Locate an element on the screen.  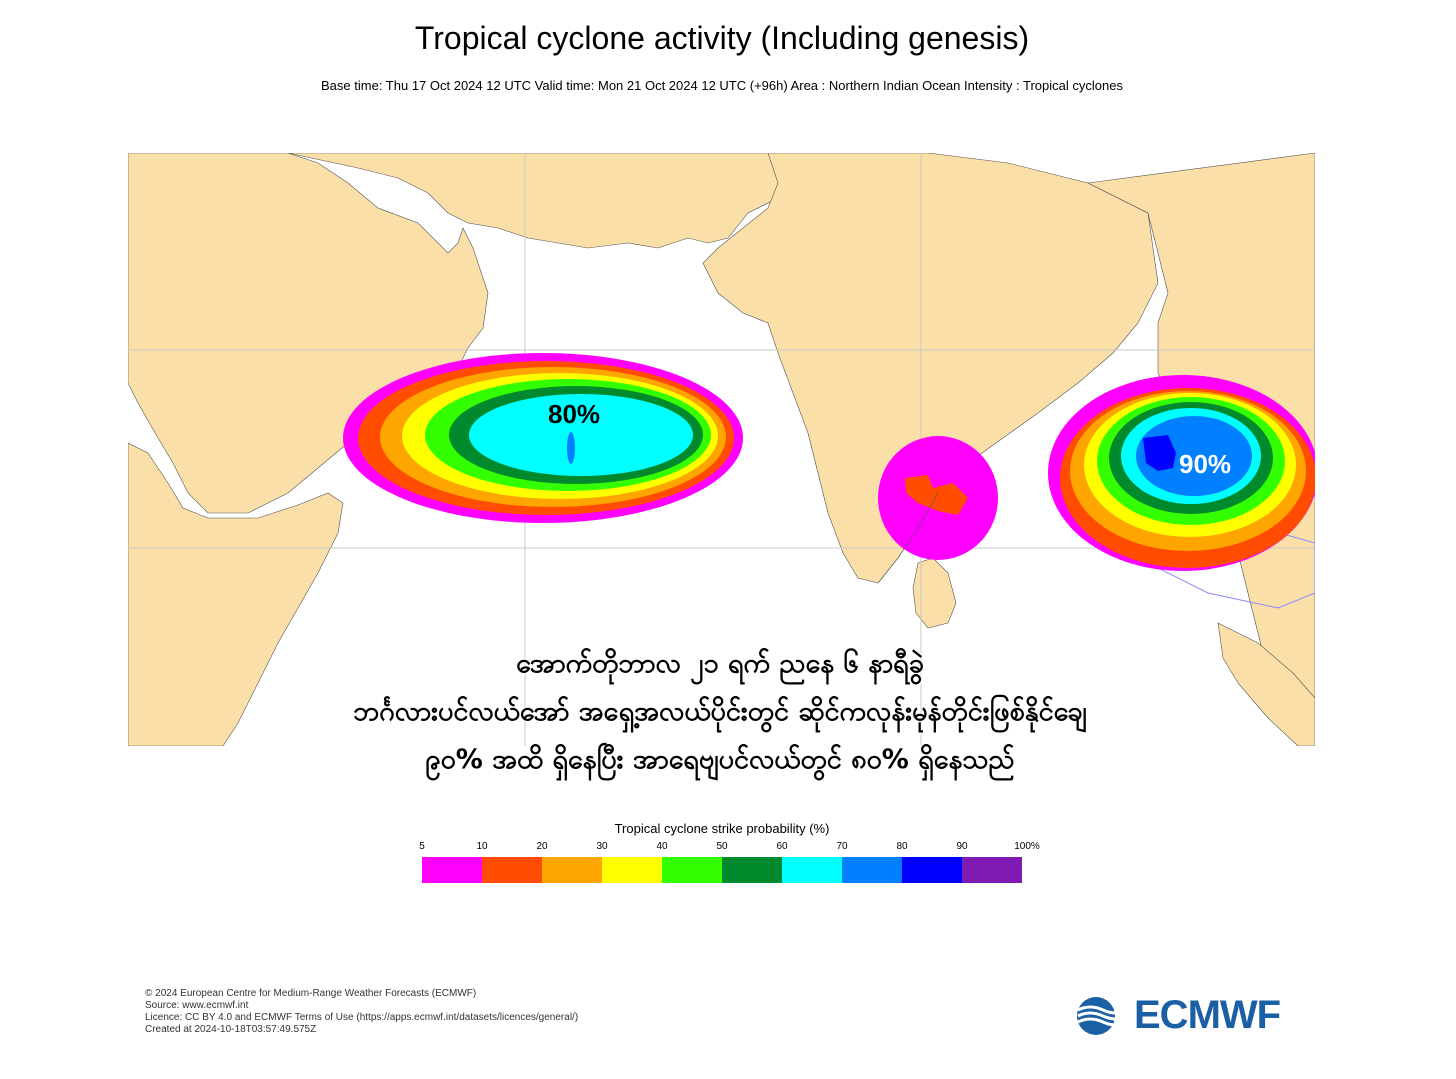
footer-created: Created at 2024-10-18T03:57:49.575Z is located at coordinates (231, 1029).